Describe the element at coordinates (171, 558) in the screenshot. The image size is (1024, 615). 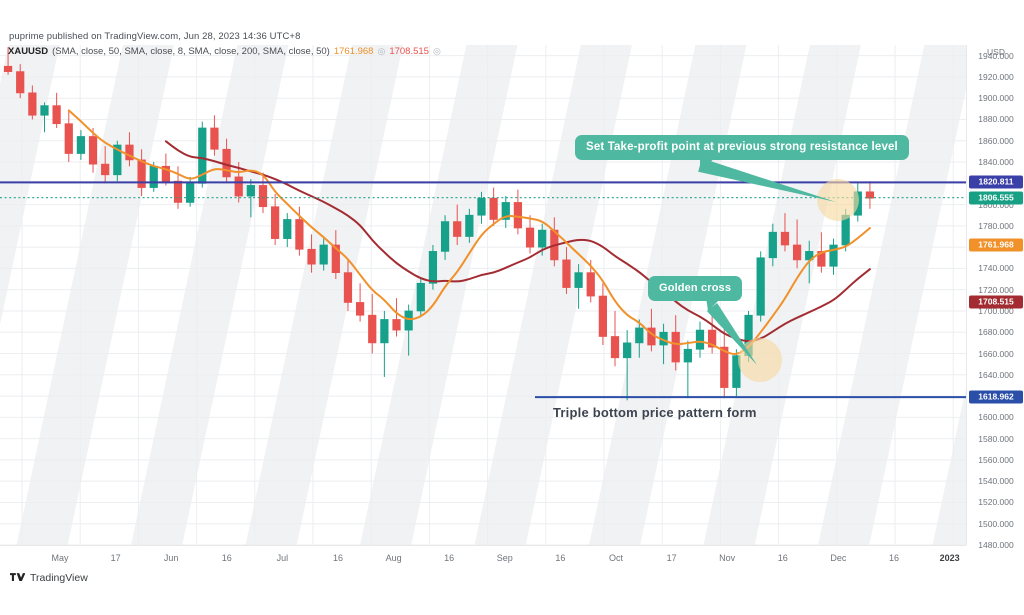
I see `time-axis-tick: Jun` at that location.